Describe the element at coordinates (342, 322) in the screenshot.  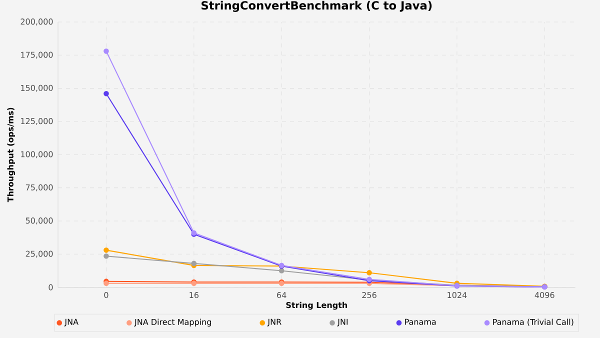
I see `legend-label: JNI` at that location.